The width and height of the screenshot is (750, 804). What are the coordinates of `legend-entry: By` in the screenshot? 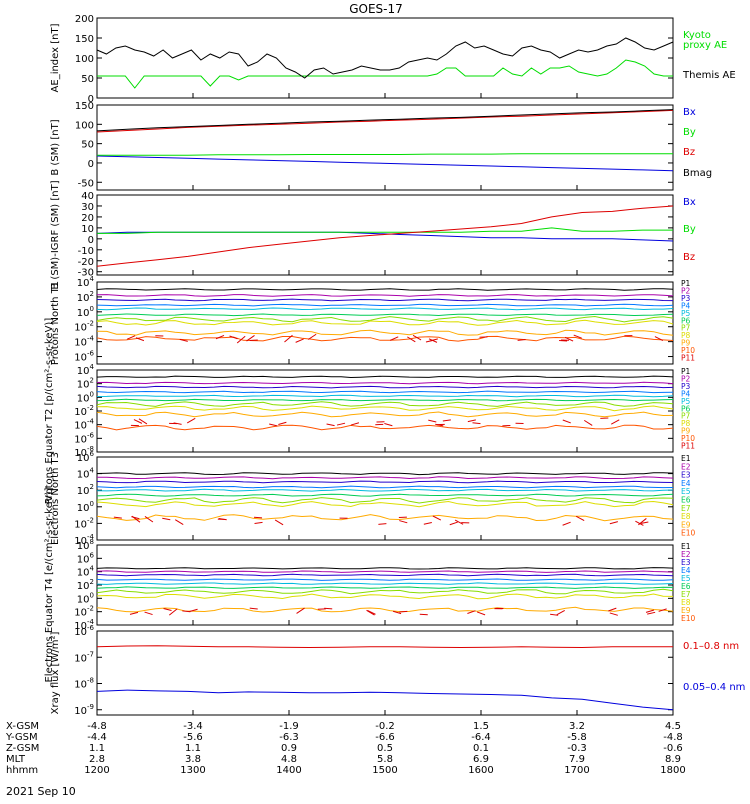 It's located at (689, 132).